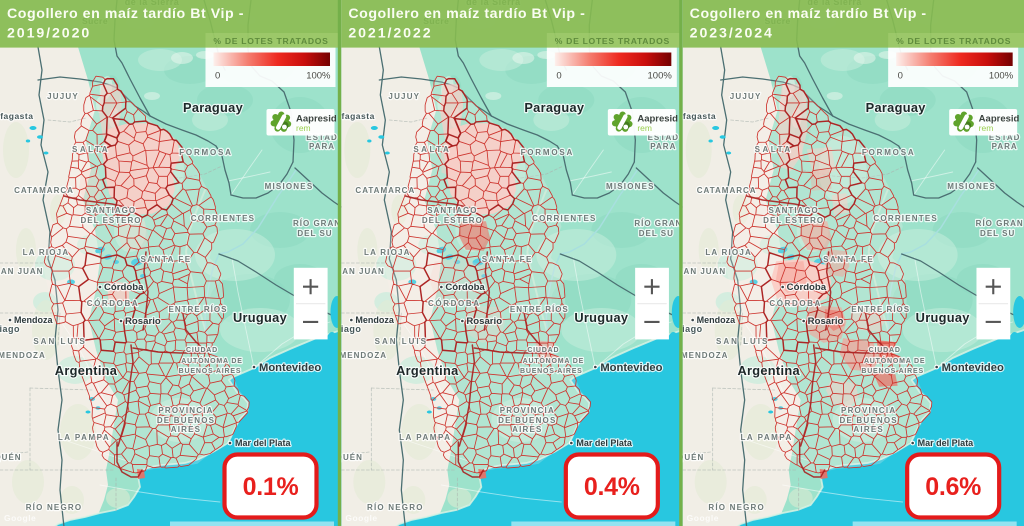  I want to click on svg-text: 0.1%, so click(271, 487).